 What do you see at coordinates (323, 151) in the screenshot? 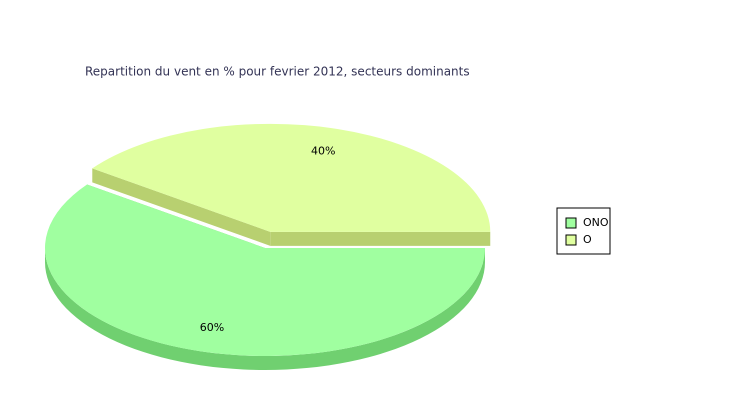
I see `data-label: 40%` at bounding box center [323, 151].